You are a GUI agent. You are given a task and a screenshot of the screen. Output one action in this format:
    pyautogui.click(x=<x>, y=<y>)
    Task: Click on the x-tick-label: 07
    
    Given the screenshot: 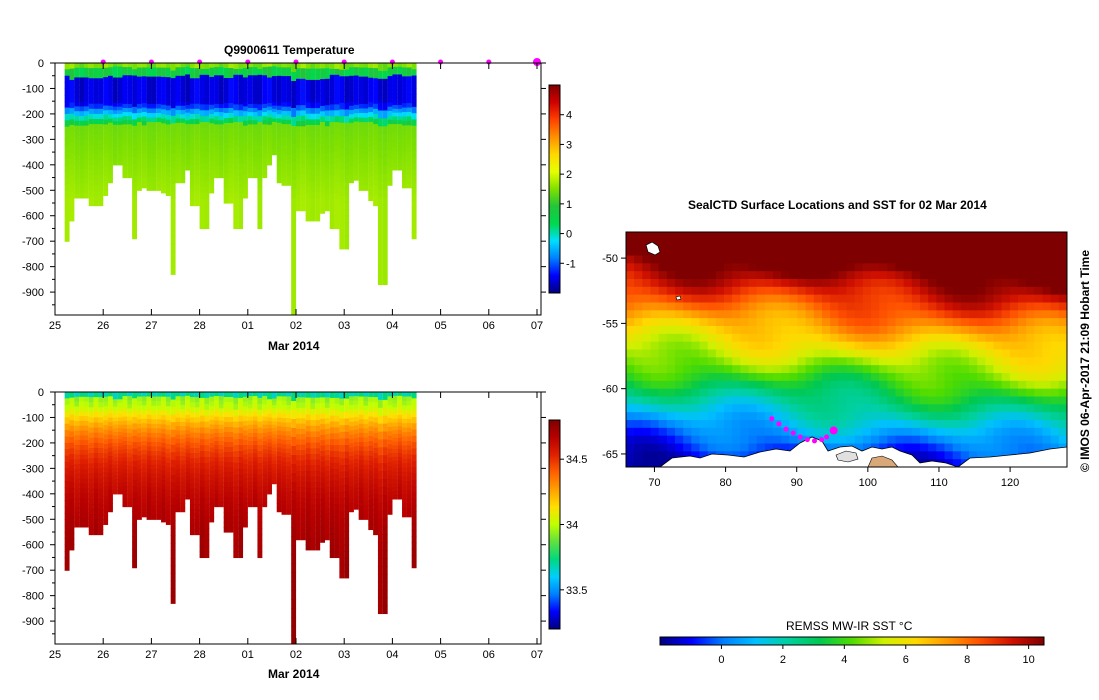 What is the action you would take?
    pyautogui.click(x=537, y=655)
    